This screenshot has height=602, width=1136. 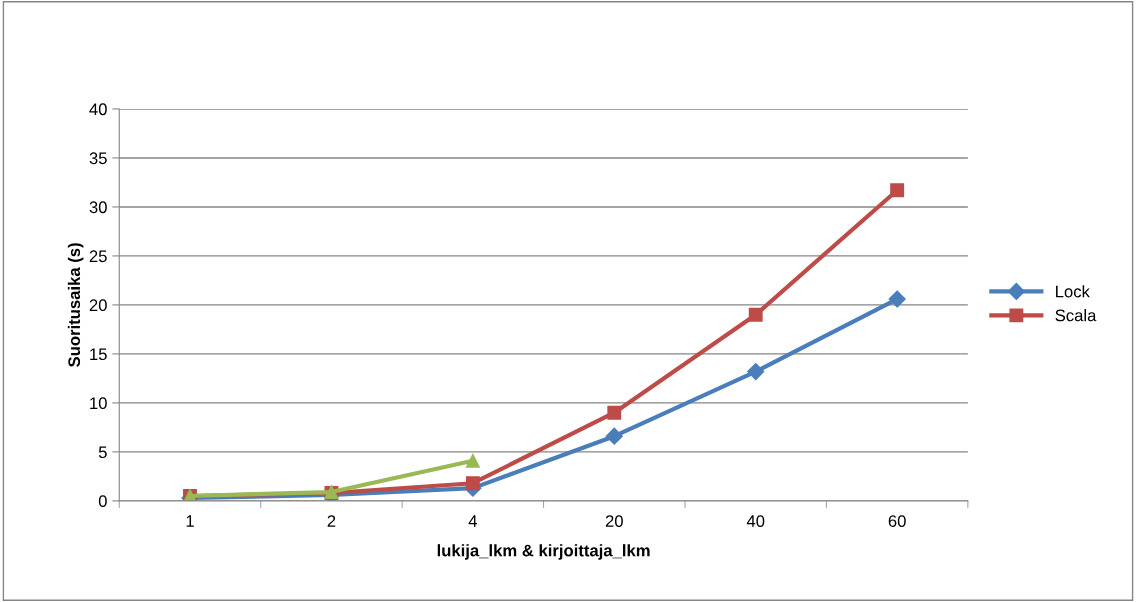 I want to click on y-tick-label: 0, so click(x=102, y=501).